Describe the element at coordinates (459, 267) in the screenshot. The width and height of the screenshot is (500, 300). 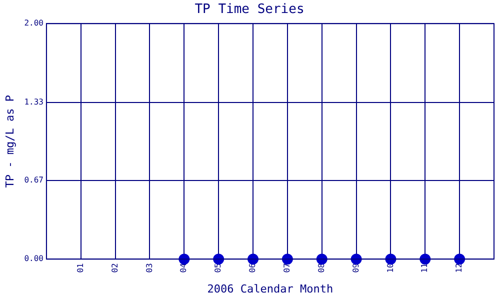
I see `x-tick-label: 12` at that location.